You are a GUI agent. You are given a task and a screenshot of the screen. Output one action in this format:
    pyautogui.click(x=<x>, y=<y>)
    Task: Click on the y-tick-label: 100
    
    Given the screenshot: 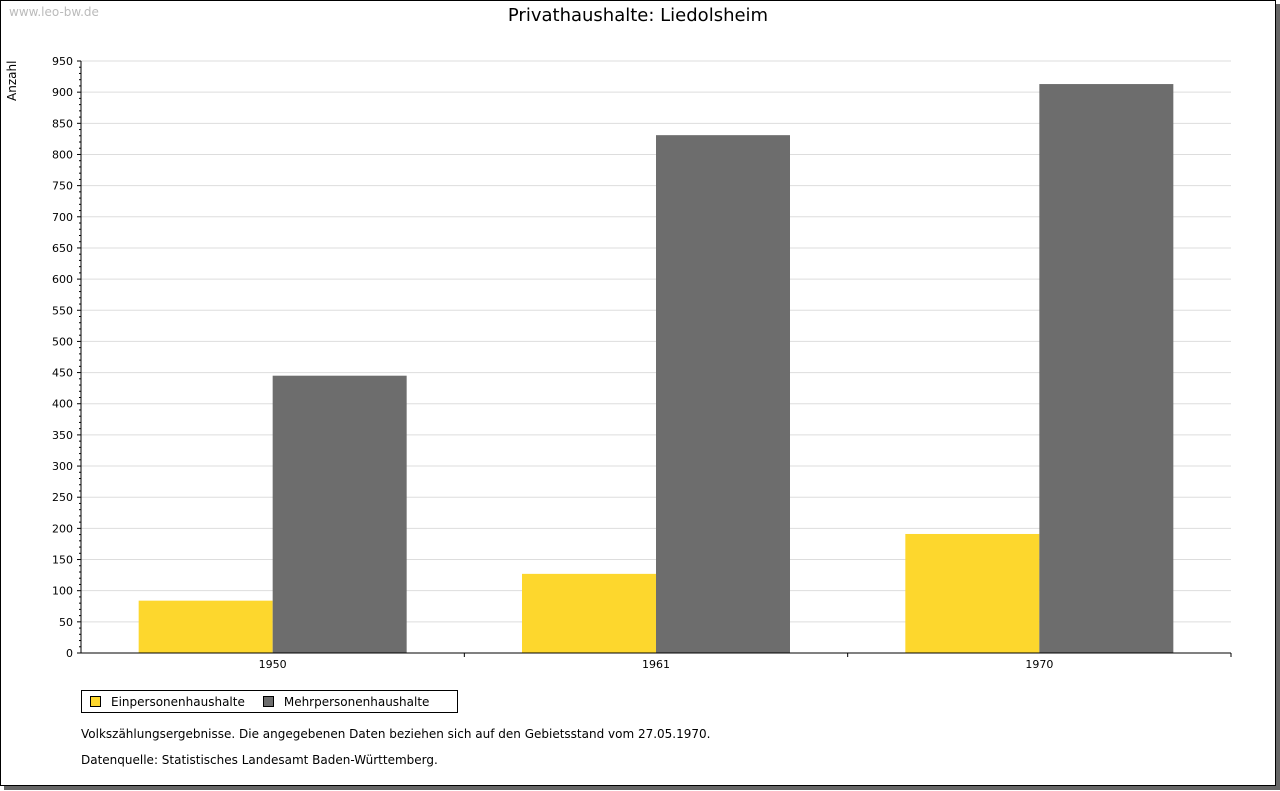 What is the action you would take?
    pyautogui.click(x=62, y=591)
    